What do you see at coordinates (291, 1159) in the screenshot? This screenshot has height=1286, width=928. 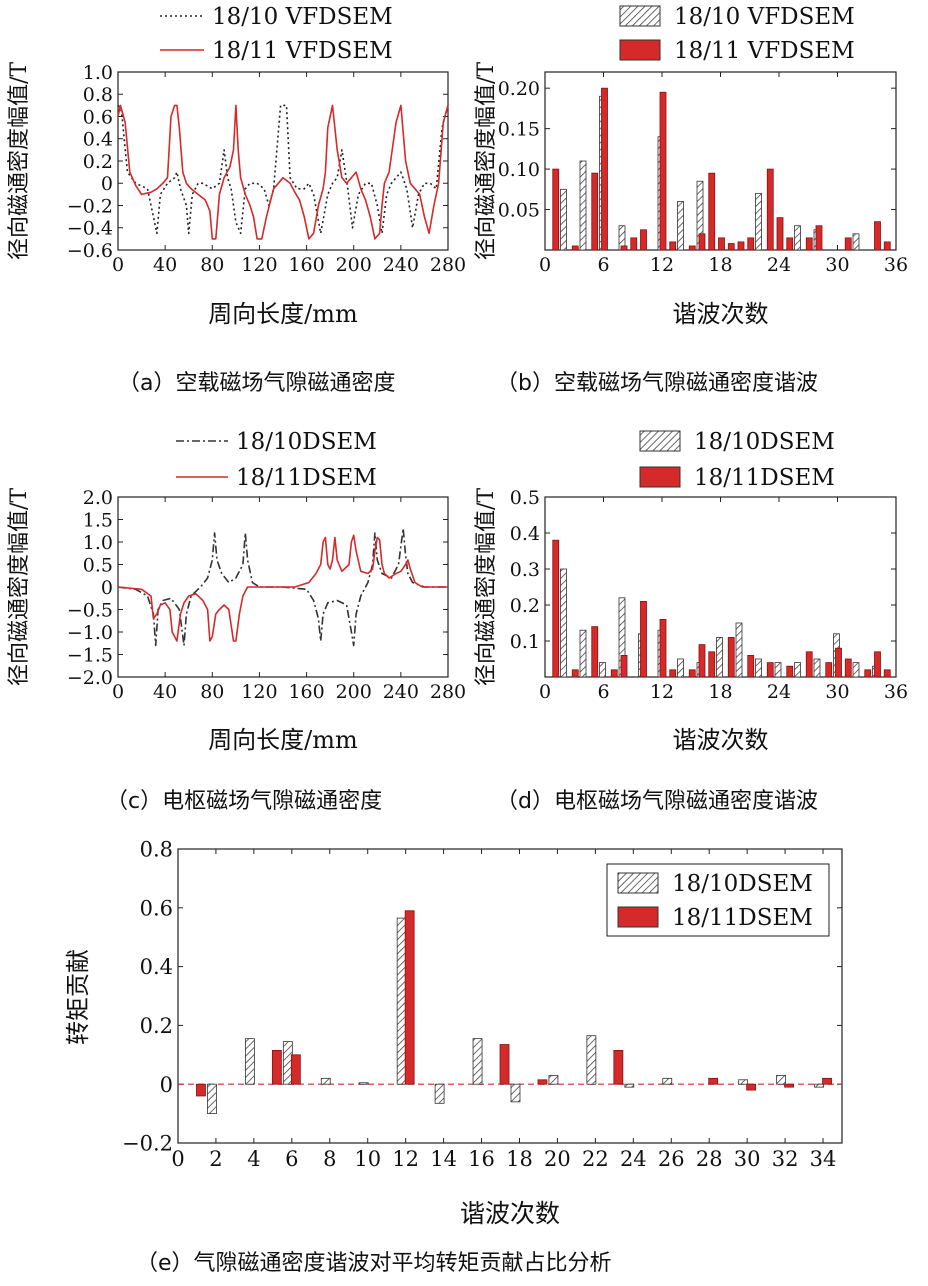 I see `x-tick-label: 6` at bounding box center [291, 1159].